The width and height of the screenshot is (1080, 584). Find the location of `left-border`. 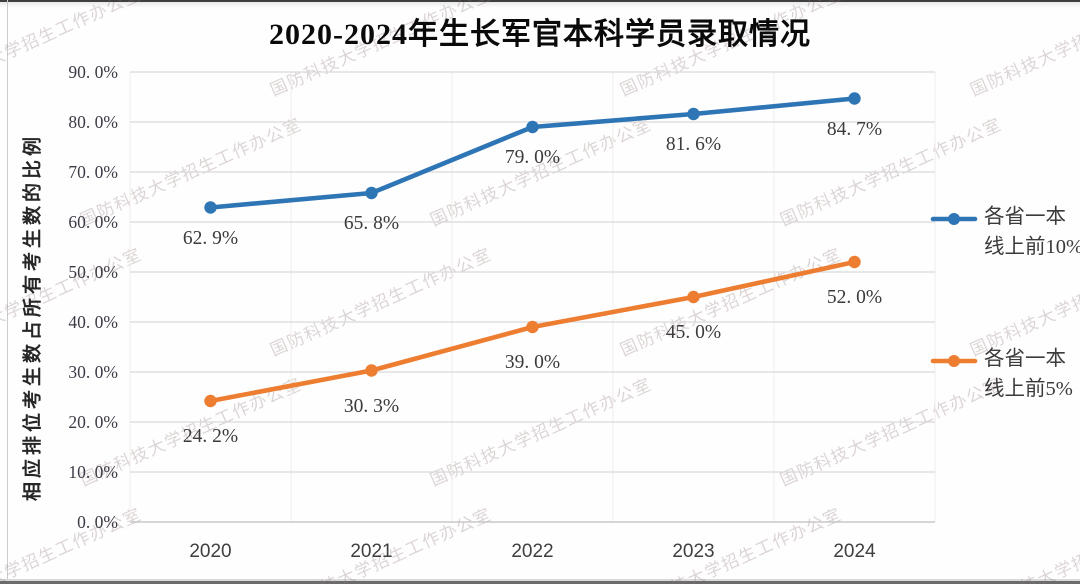

left-border is located at coordinates (7, 292).